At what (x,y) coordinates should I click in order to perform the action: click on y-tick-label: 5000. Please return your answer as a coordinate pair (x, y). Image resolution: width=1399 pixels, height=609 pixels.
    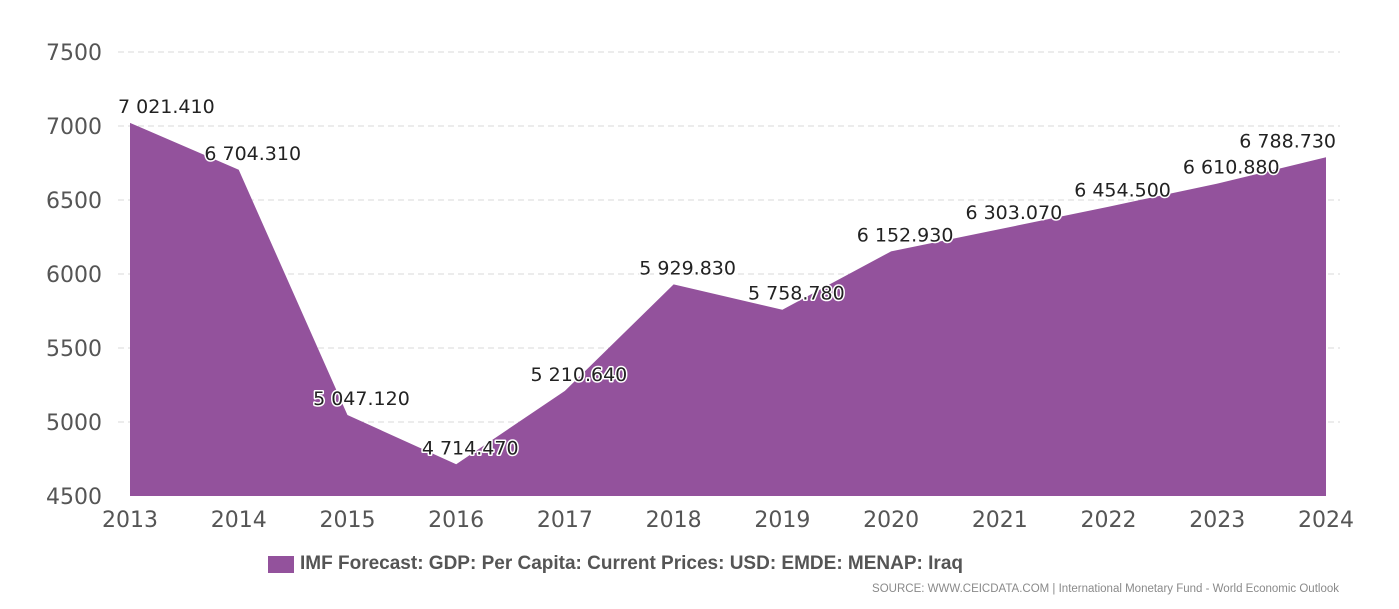
    Looking at the image, I should click on (74, 423).